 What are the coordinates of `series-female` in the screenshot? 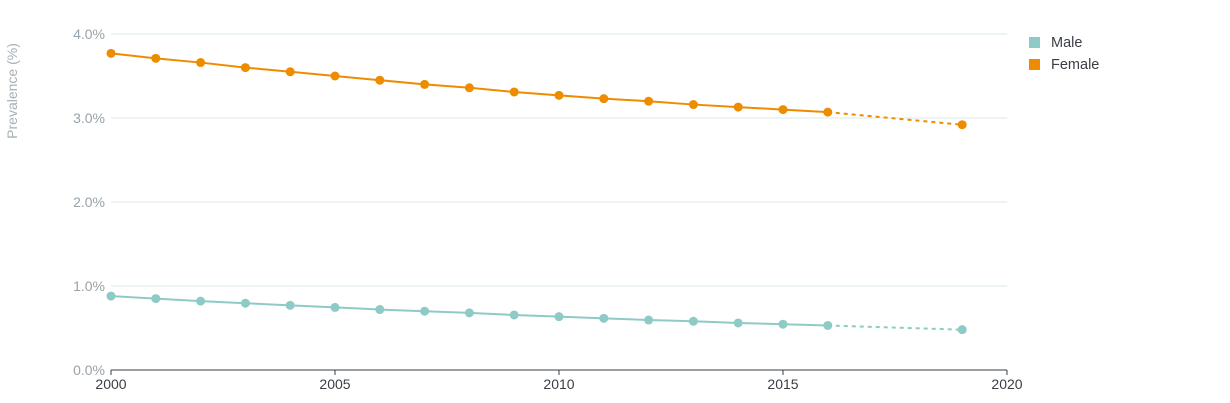 It's located at (536, 89).